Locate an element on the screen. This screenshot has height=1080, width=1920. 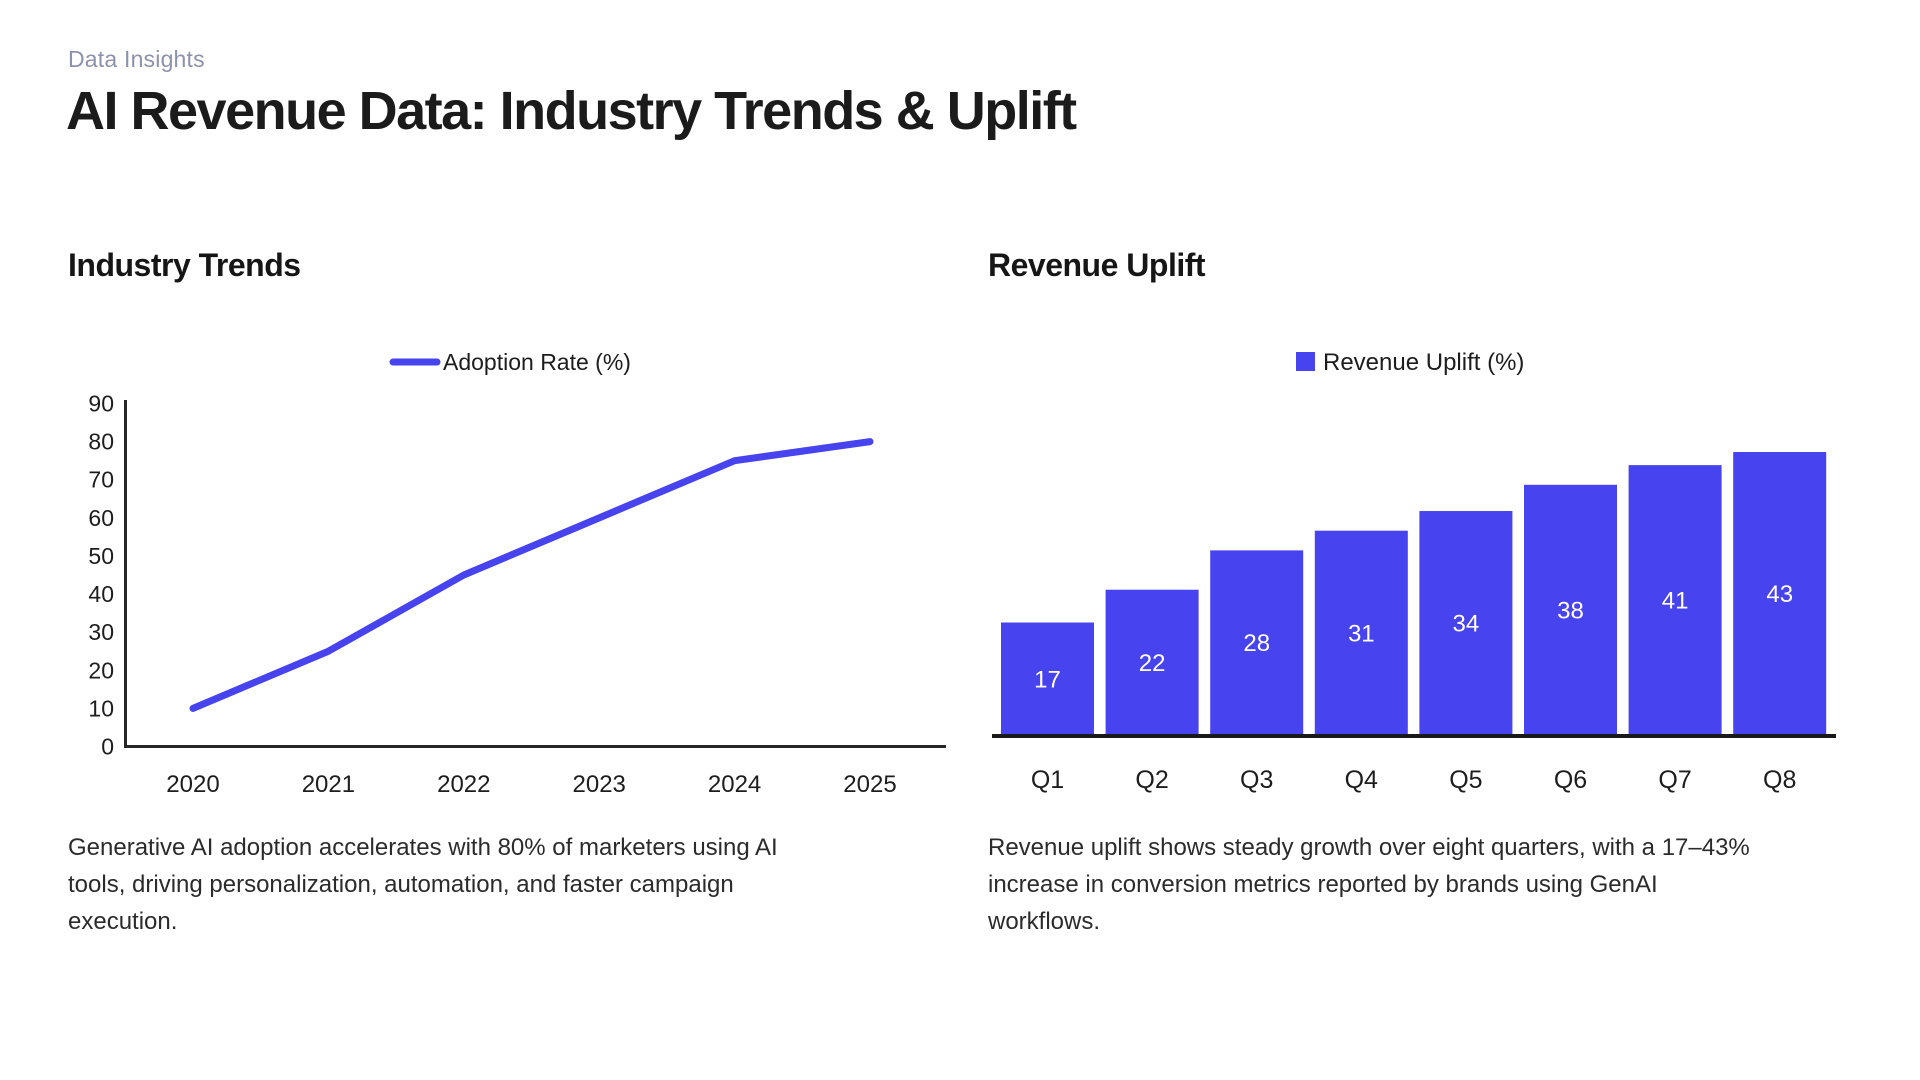
bar-category-label: Q3 is located at coordinates (1256, 780).